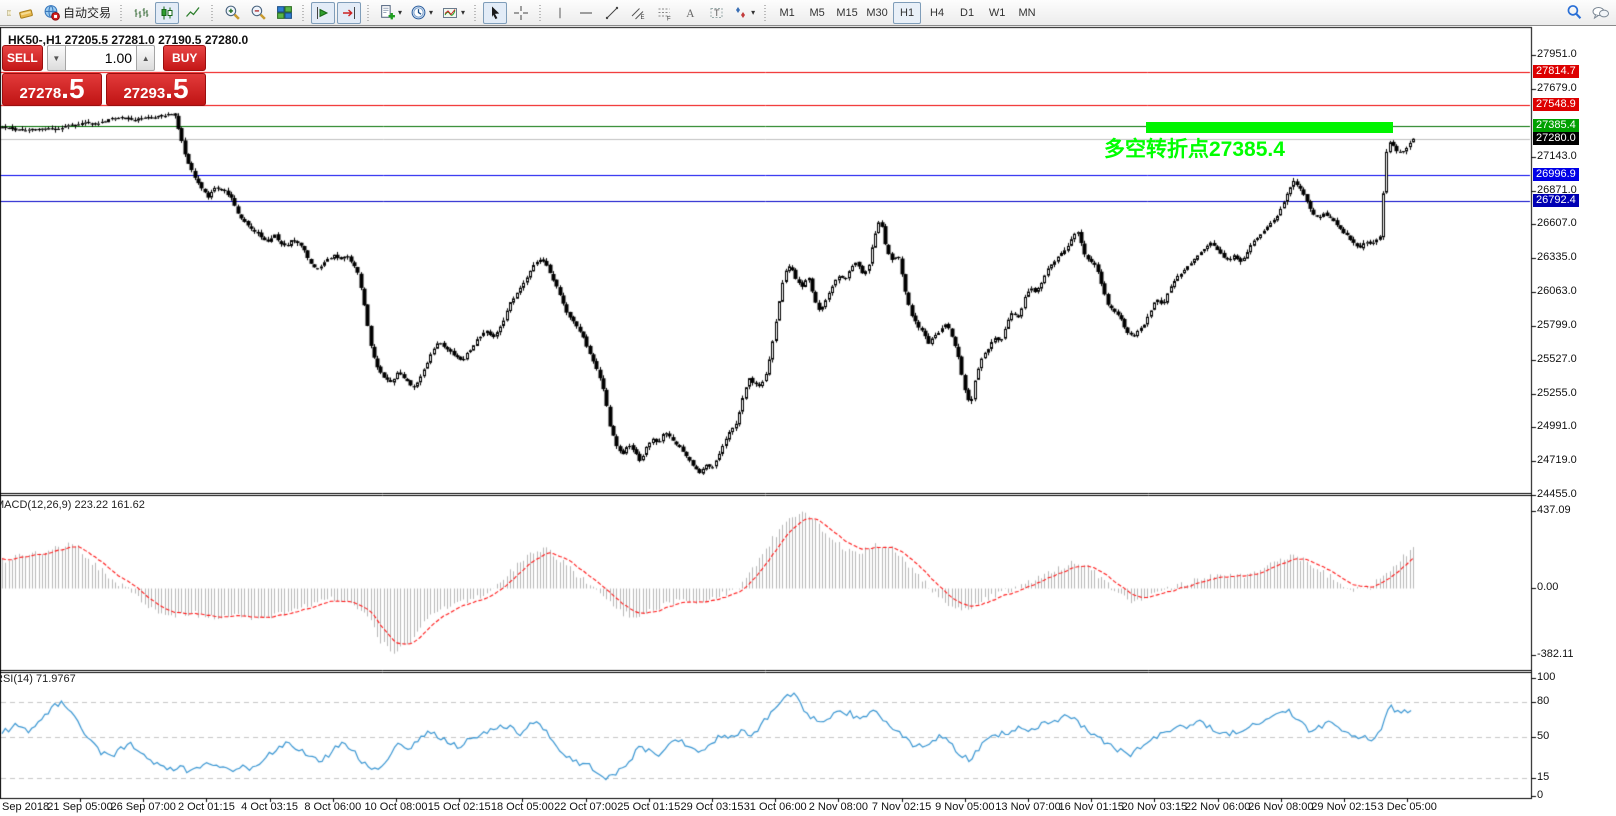 This screenshot has width=1616, height=816. What do you see at coordinates (421, 13) in the screenshot?
I see `timeframes-clock-icon: ▾` at bounding box center [421, 13].